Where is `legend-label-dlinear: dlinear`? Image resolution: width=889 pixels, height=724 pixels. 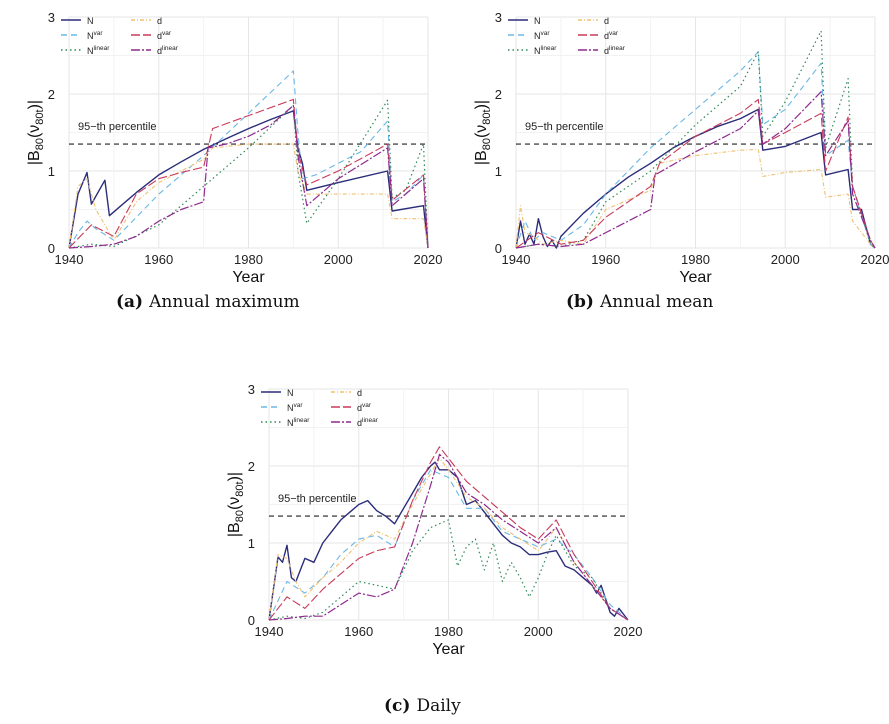 legend-label-dlinear: dlinear is located at coordinates (615, 50).